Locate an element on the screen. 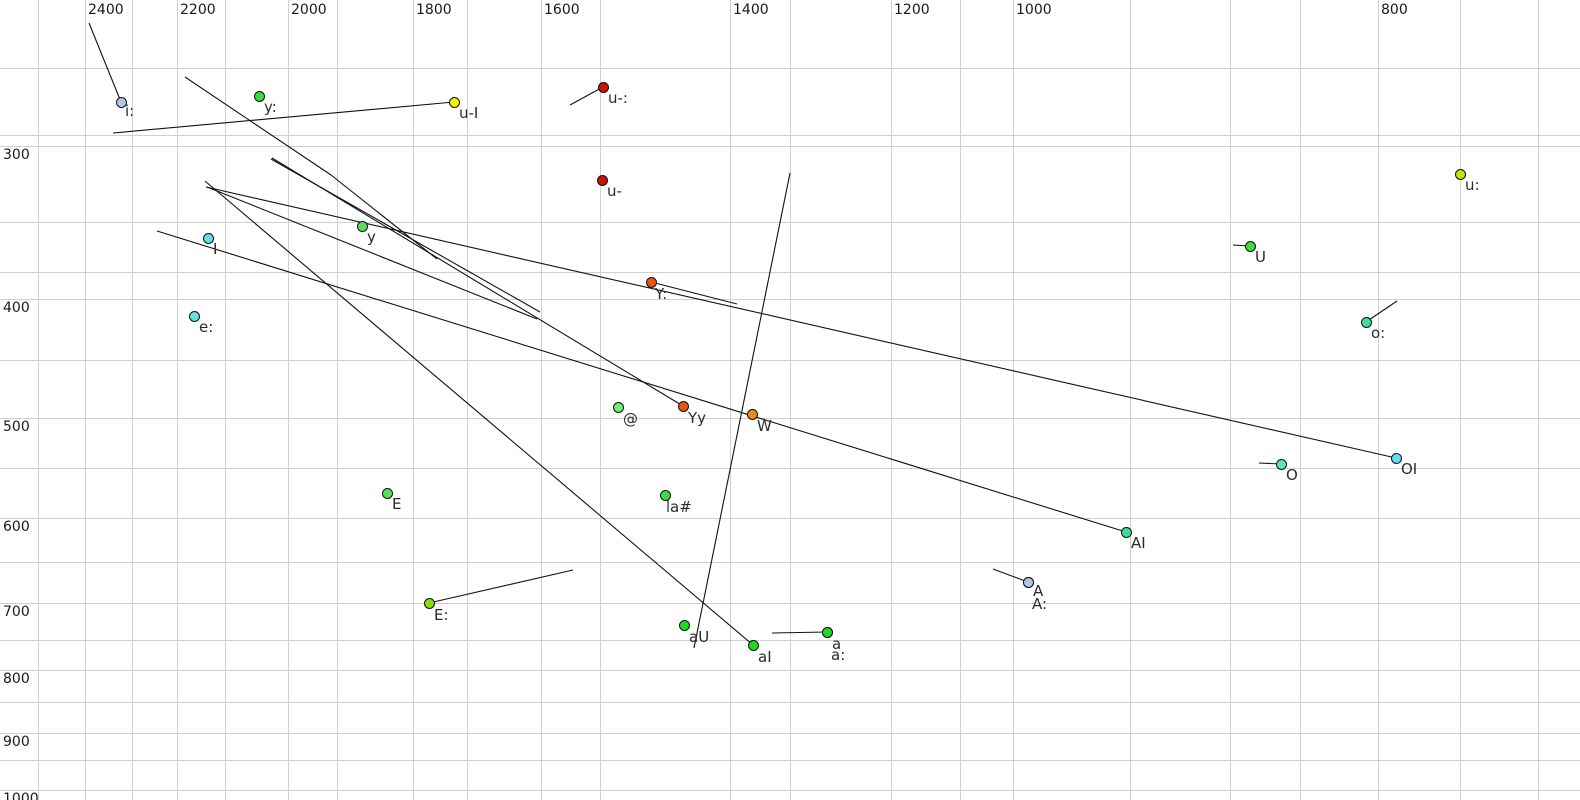  y-axis-tick-label: 800 is located at coordinates (16, 679).